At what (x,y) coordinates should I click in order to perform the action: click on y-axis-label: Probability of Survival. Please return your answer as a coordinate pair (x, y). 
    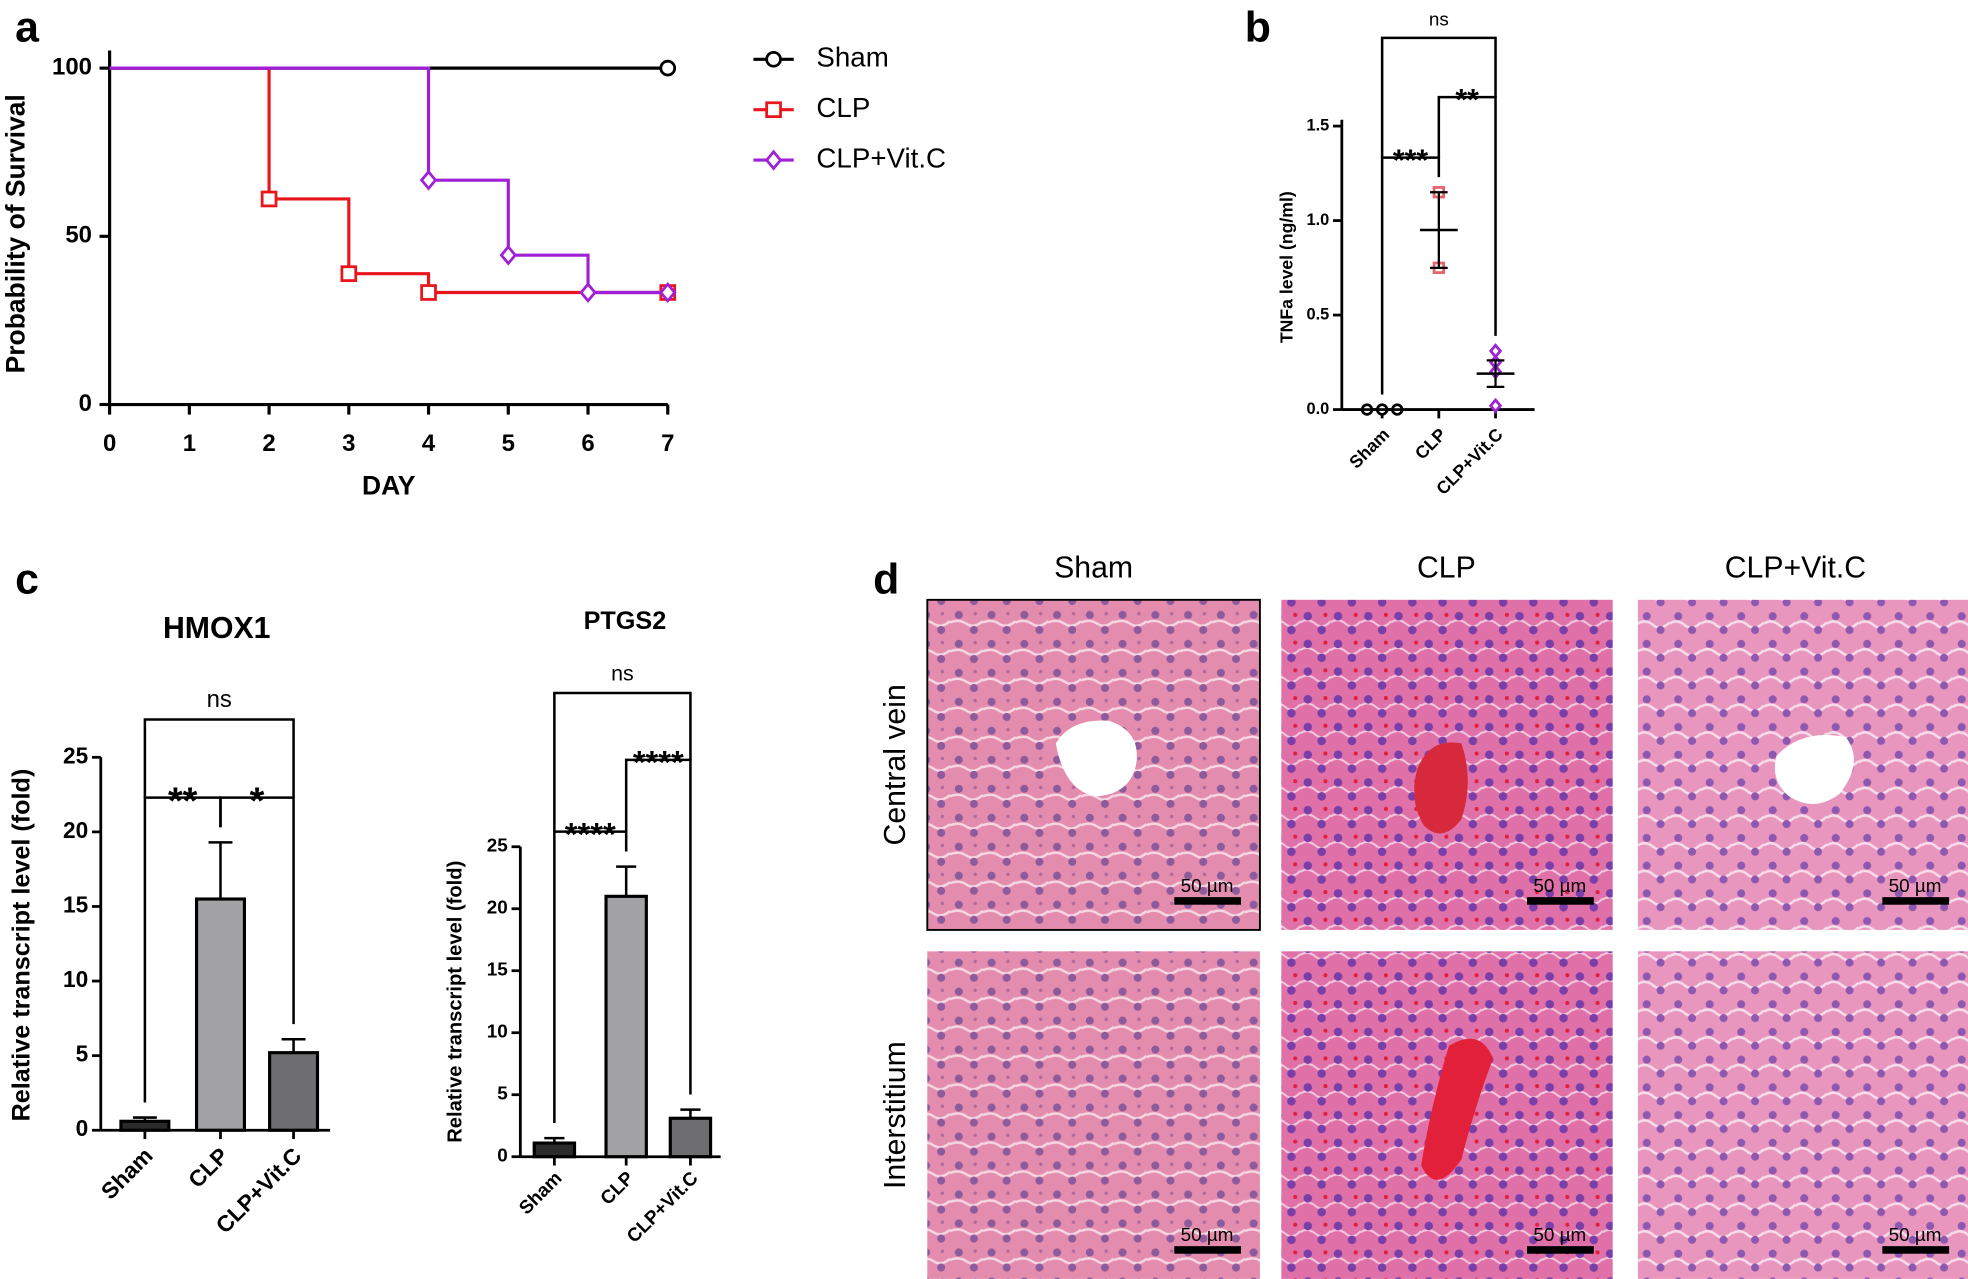
    Looking at the image, I should click on (16, 233).